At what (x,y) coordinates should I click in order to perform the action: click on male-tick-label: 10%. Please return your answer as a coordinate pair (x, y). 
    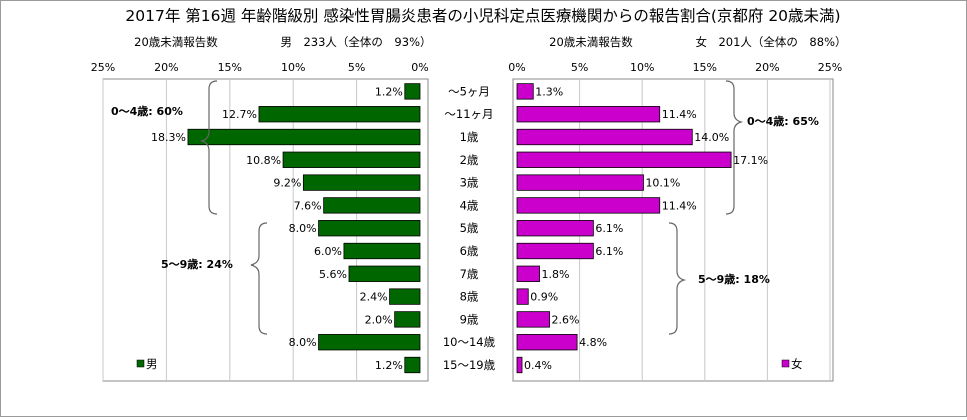
    Looking at the image, I should click on (293, 67).